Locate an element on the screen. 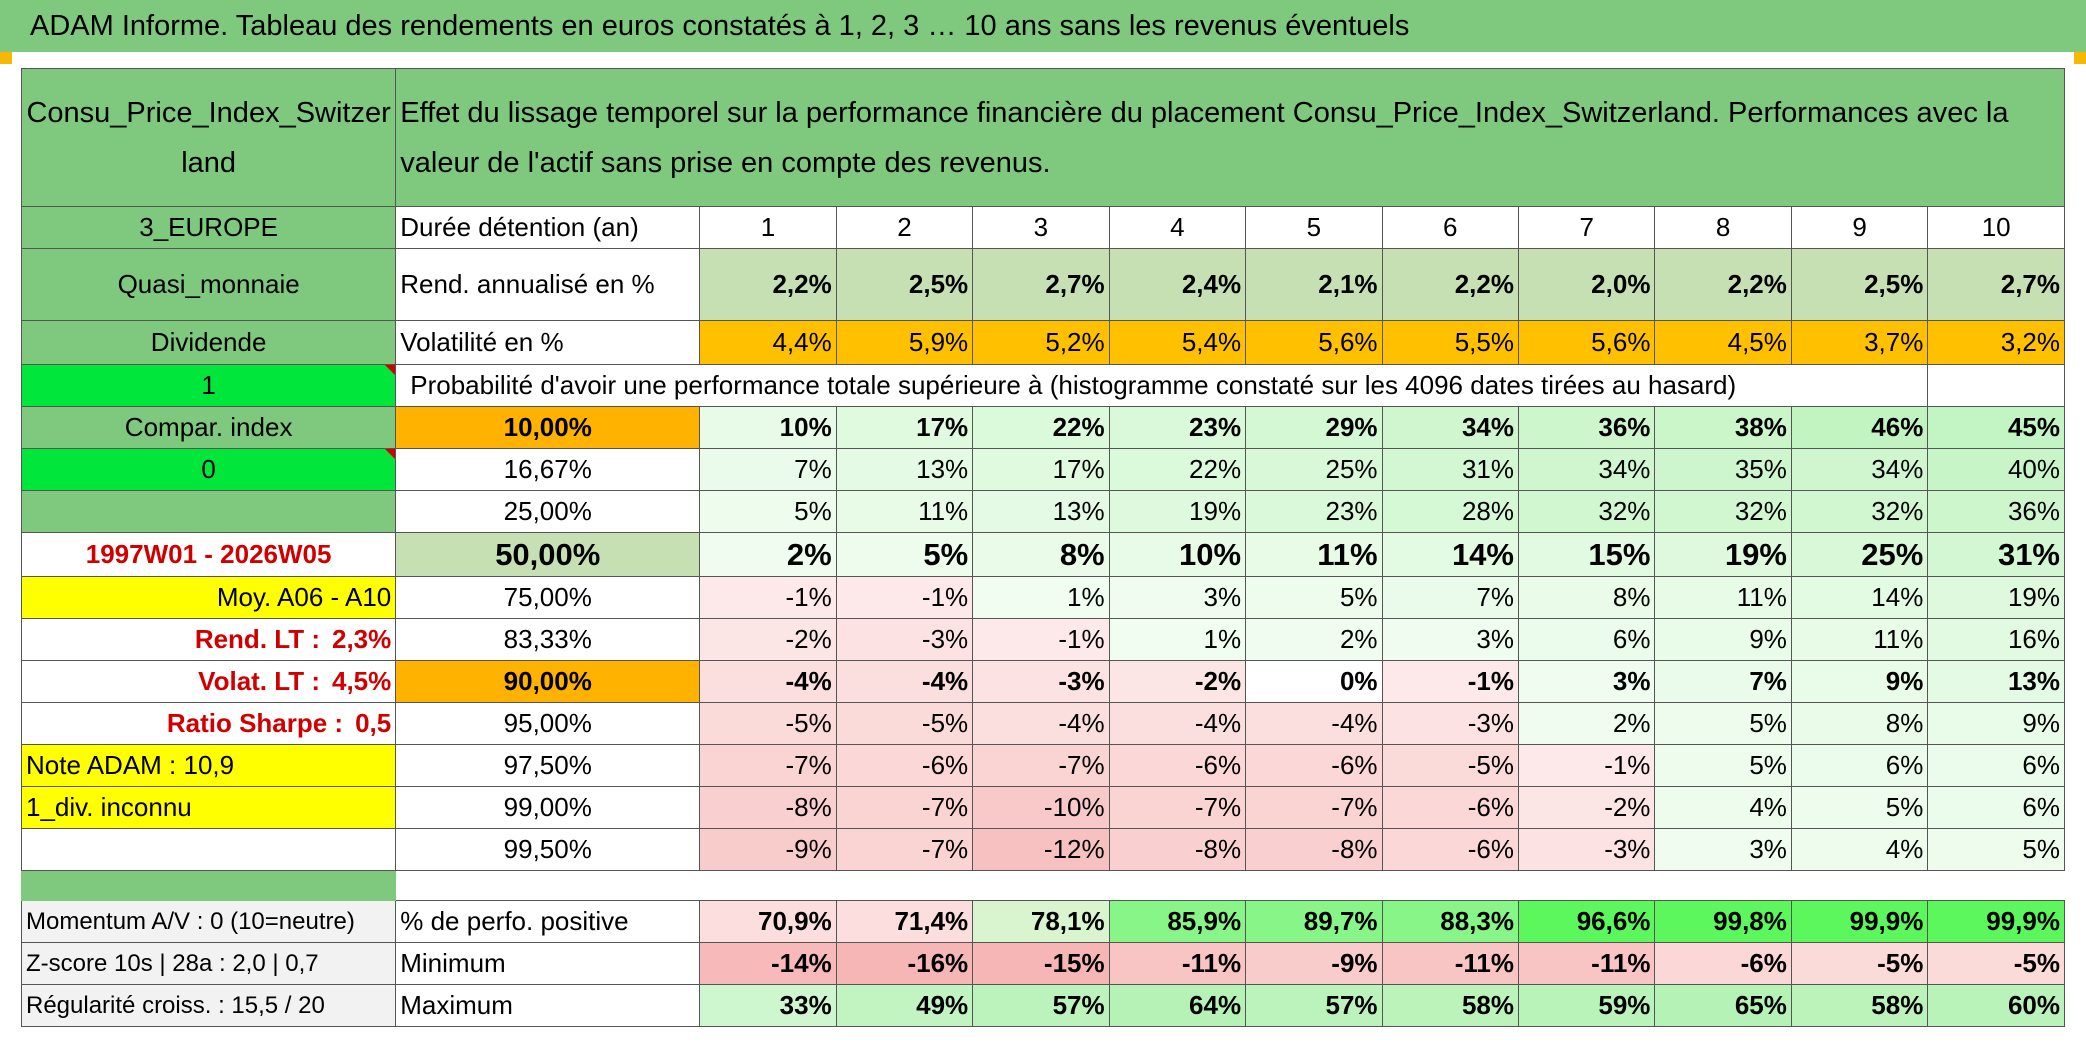 The width and height of the screenshot is (2086, 1044). percentile-value: 34% is located at coordinates (1450, 427).